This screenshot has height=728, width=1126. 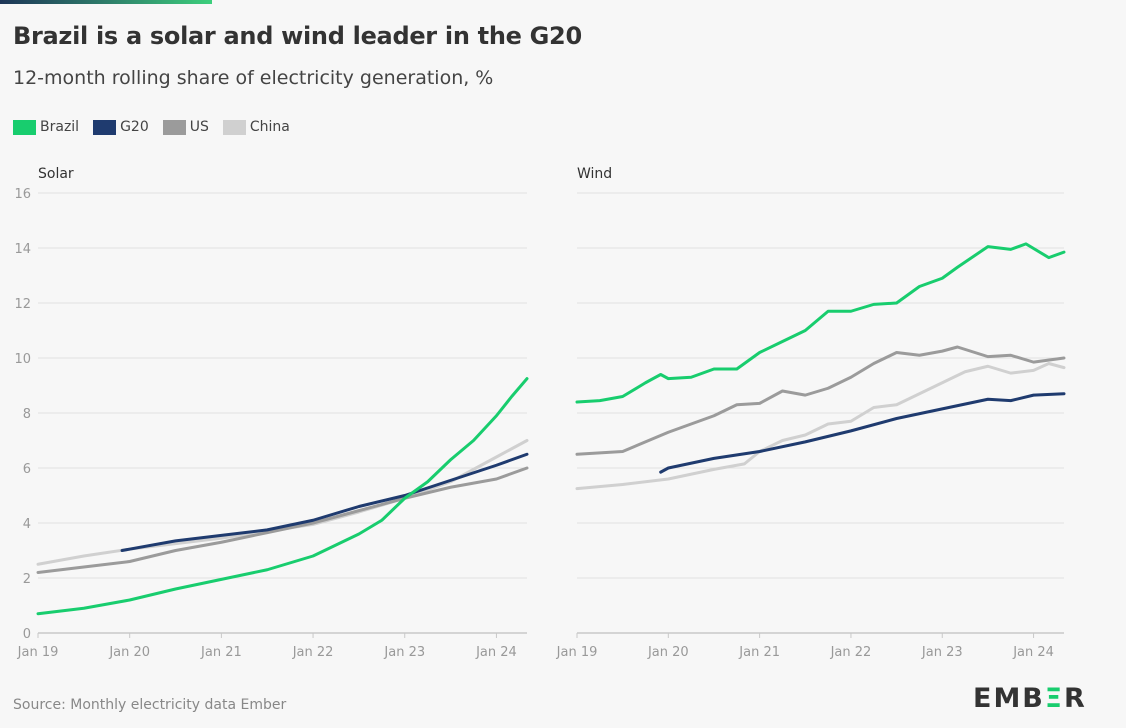 I want to click on series-line-us-wind, so click(x=820, y=400).